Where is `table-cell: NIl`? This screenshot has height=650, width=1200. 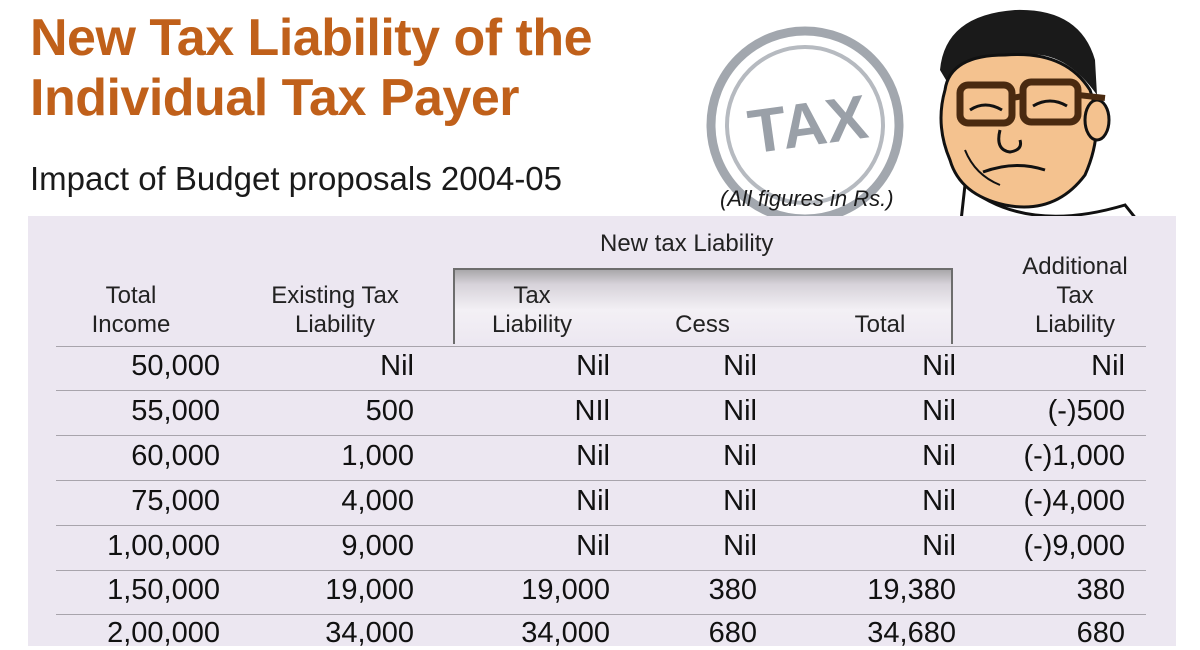 table-cell: NIl is located at coordinates (592, 411).